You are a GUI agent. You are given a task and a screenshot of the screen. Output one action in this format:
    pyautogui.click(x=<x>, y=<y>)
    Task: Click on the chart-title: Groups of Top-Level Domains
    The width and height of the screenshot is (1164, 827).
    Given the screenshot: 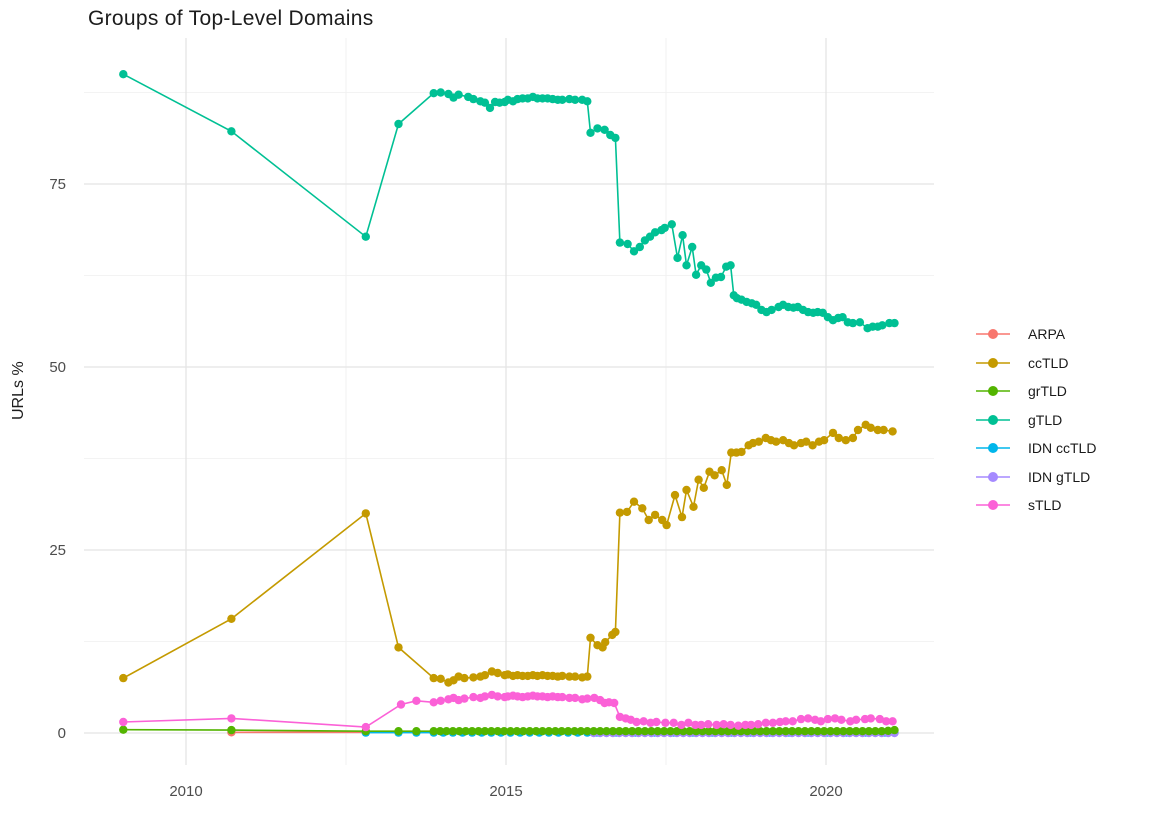 What is the action you would take?
    pyautogui.click(x=231, y=18)
    